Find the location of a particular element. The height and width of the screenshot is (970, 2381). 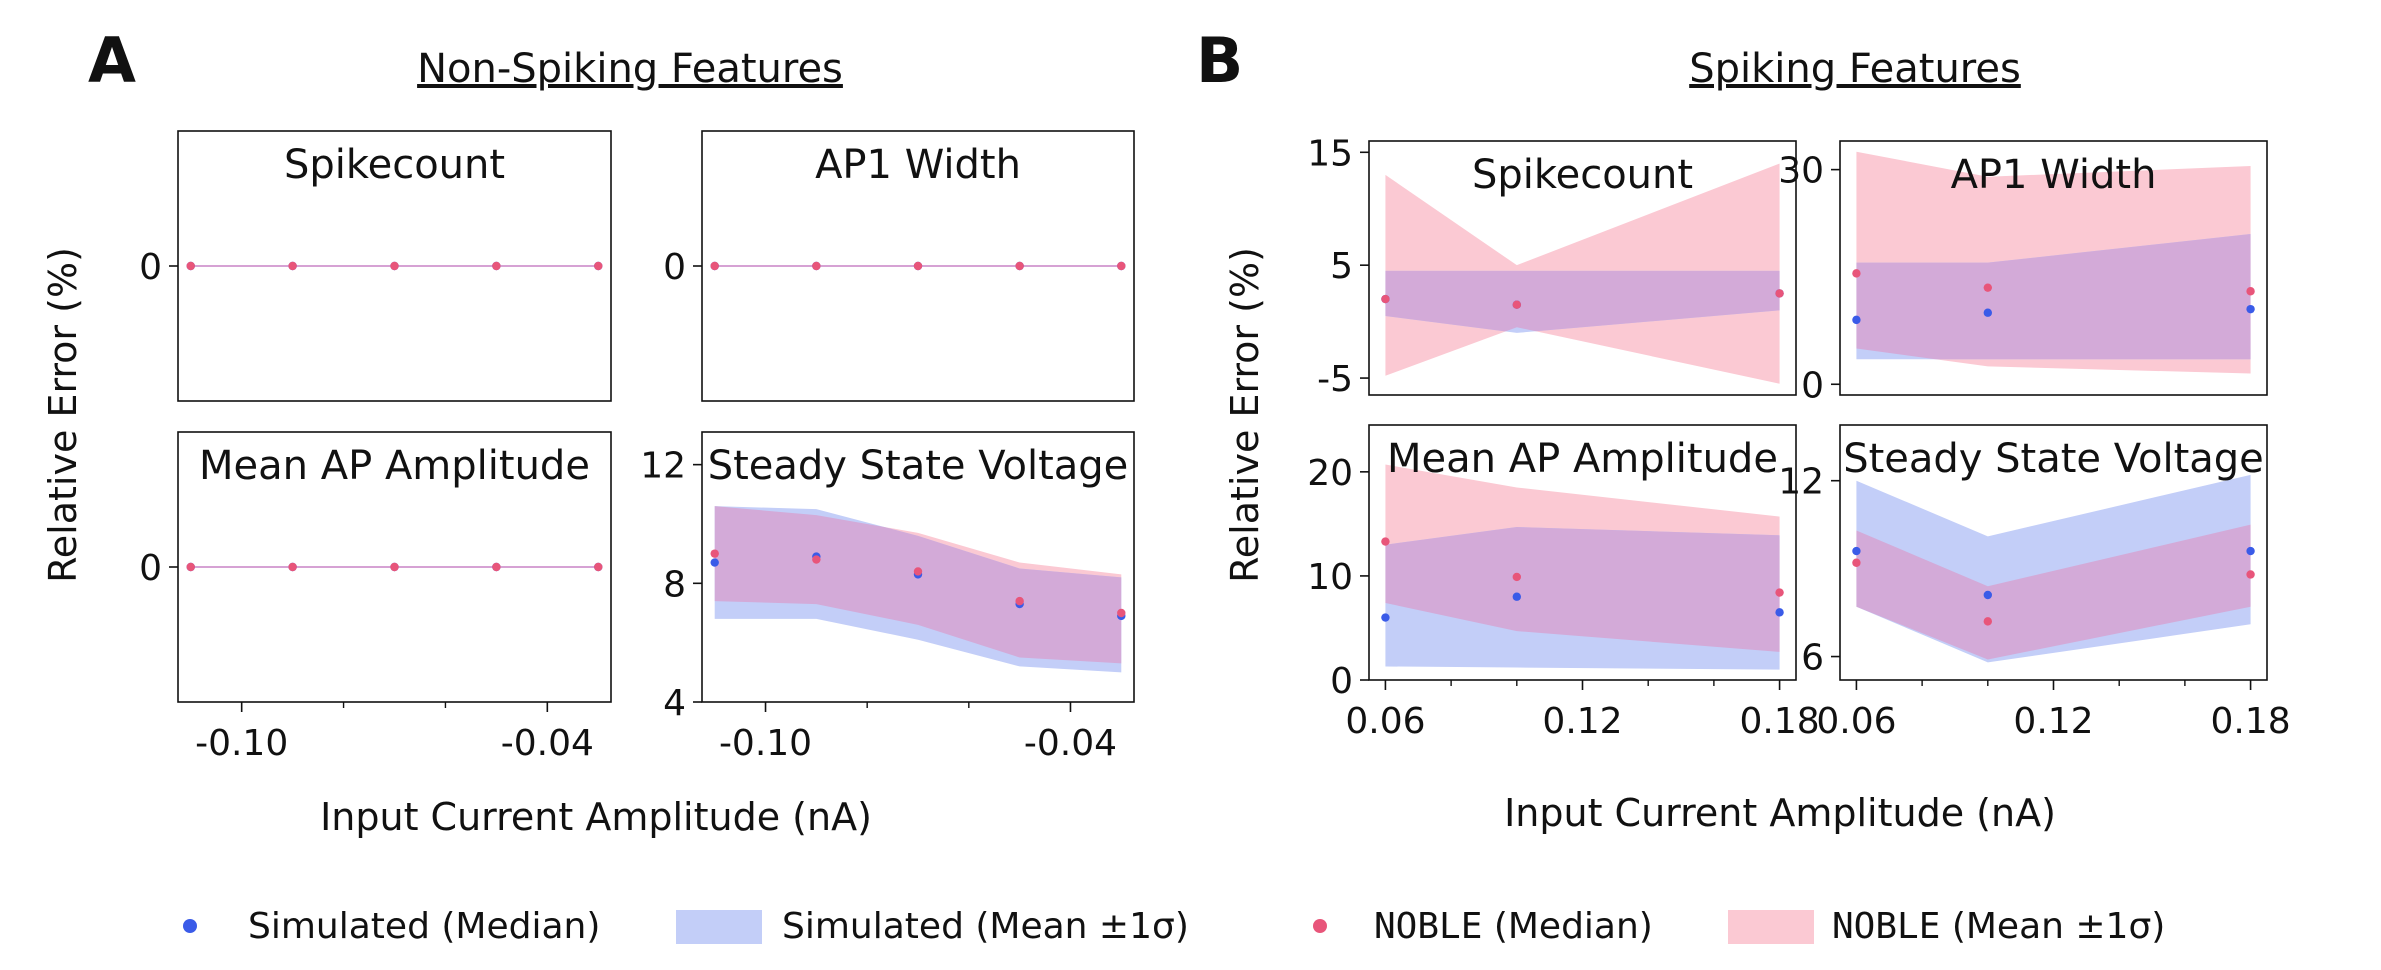

subplot-a-steady-state-voltage: Steady State Voltage 4 8 12 -0.10 -0.04 is located at coordinates (887, 597).